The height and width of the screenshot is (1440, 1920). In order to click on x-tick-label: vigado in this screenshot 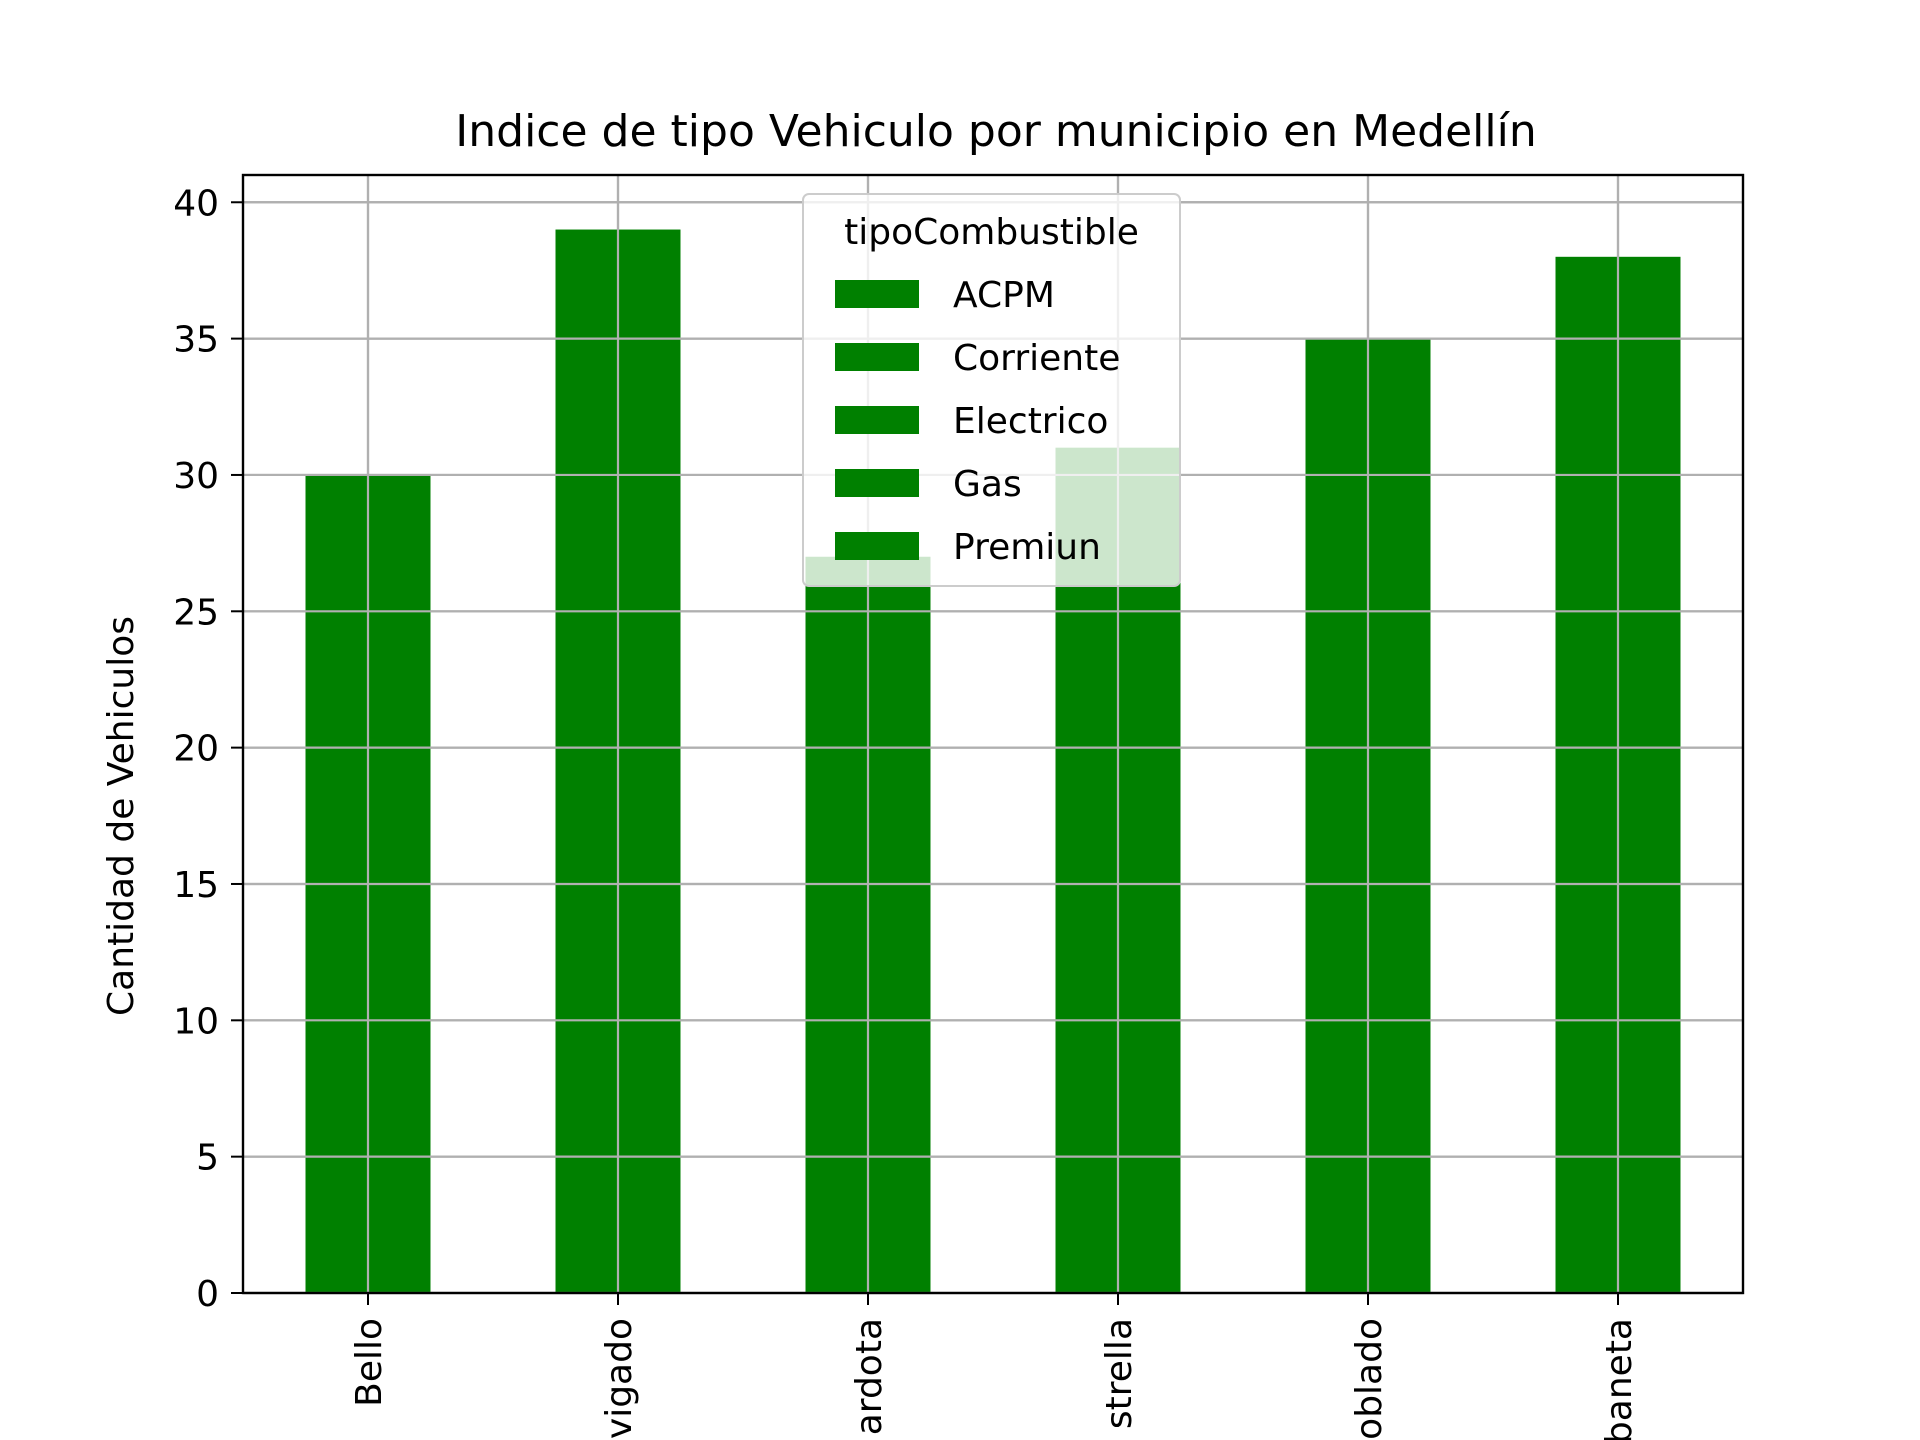, I will do `click(619, 1378)`.